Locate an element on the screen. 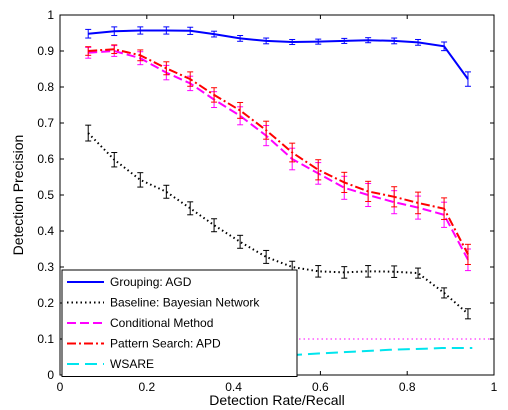 The height and width of the screenshot is (410, 508). x-axis-label: Detection Rate/Recall is located at coordinates (276, 400).